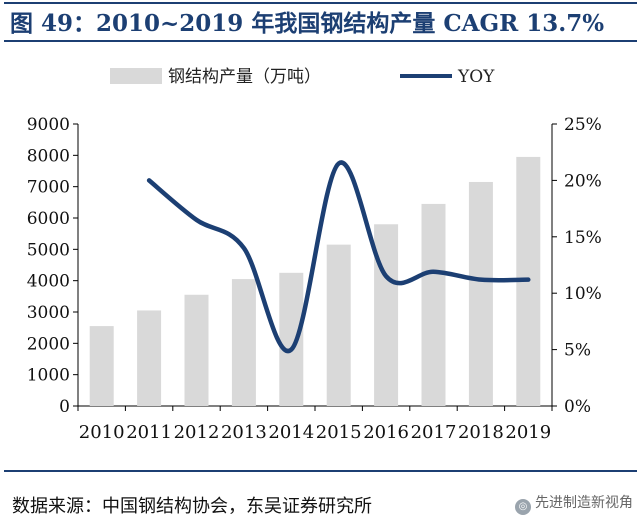 The width and height of the screenshot is (641, 532). What do you see at coordinates (244, 77) in the screenshot?
I see `legend-bar-label: 钢结构产量（万吨）` at bounding box center [244, 77].